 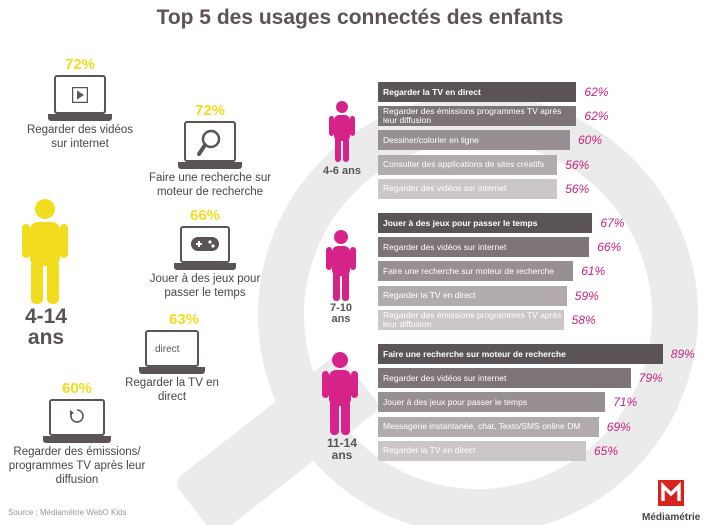 What do you see at coordinates (80, 137) in the screenshot?
I see `usage-label: Regarder des vidéos sur internet` at bounding box center [80, 137].